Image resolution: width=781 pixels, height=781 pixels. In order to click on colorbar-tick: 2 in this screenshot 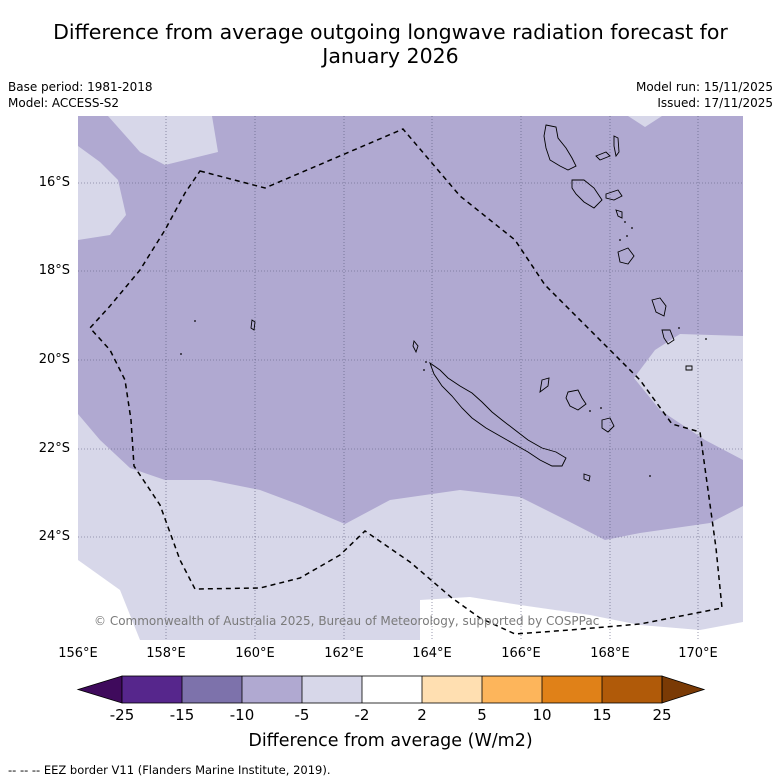, I will do `click(422, 715)`.